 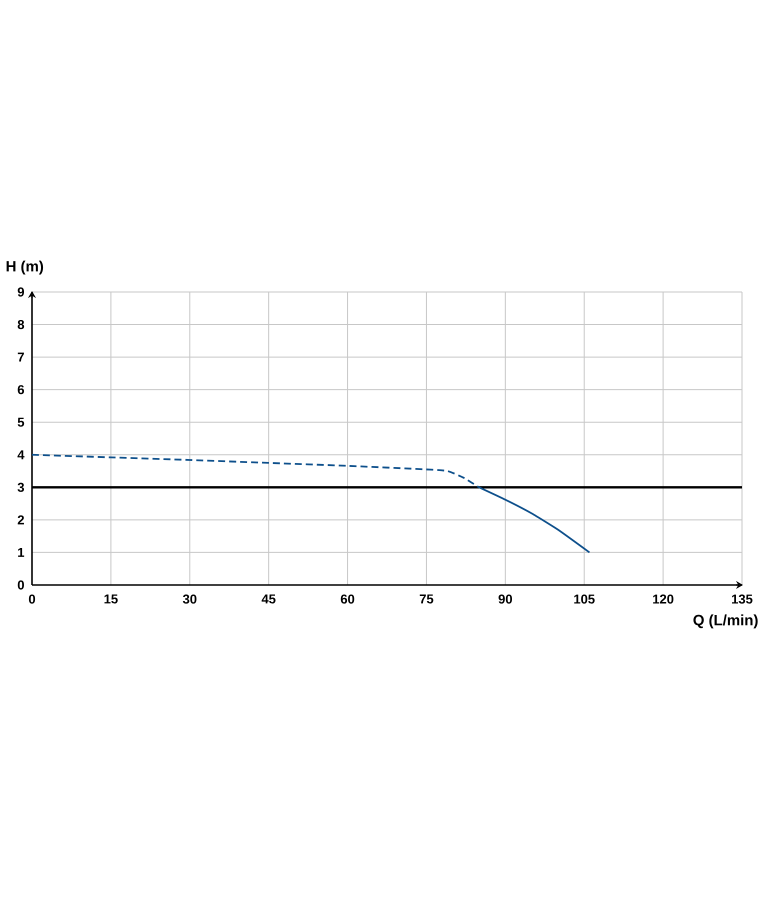 I want to click on y-tick-label: 4, so click(x=20, y=455).